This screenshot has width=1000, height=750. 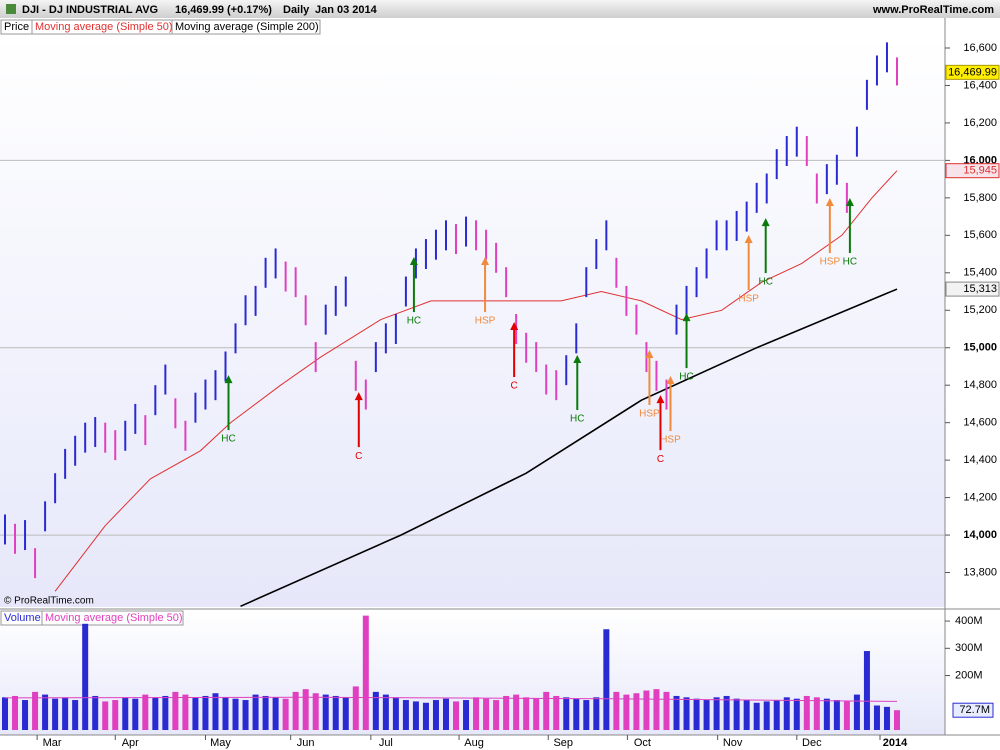 What do you see at coordinates (223, 10) in the screenshot?
I see `quote: 16,469.99 (+0.17%)` at bounding box center [223, 10].